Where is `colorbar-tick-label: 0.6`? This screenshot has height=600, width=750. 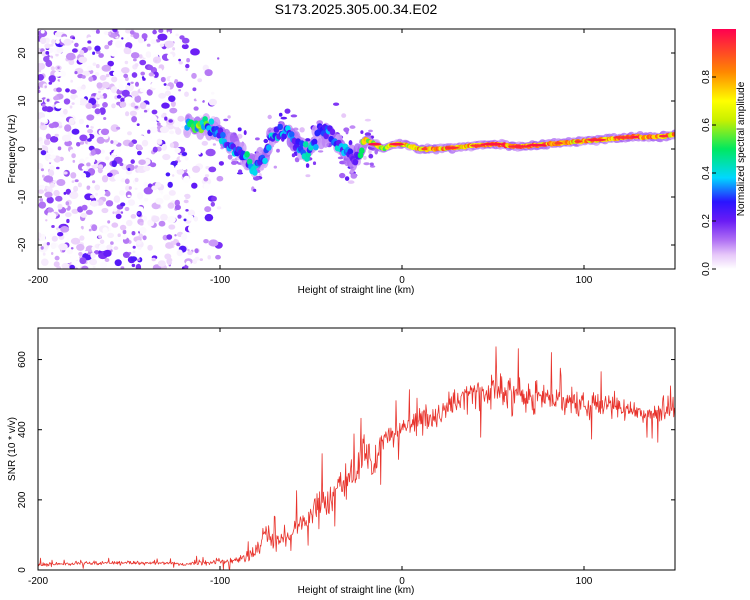 colorbar-tick-label: 0.6 is located at coordinates (706, 125).